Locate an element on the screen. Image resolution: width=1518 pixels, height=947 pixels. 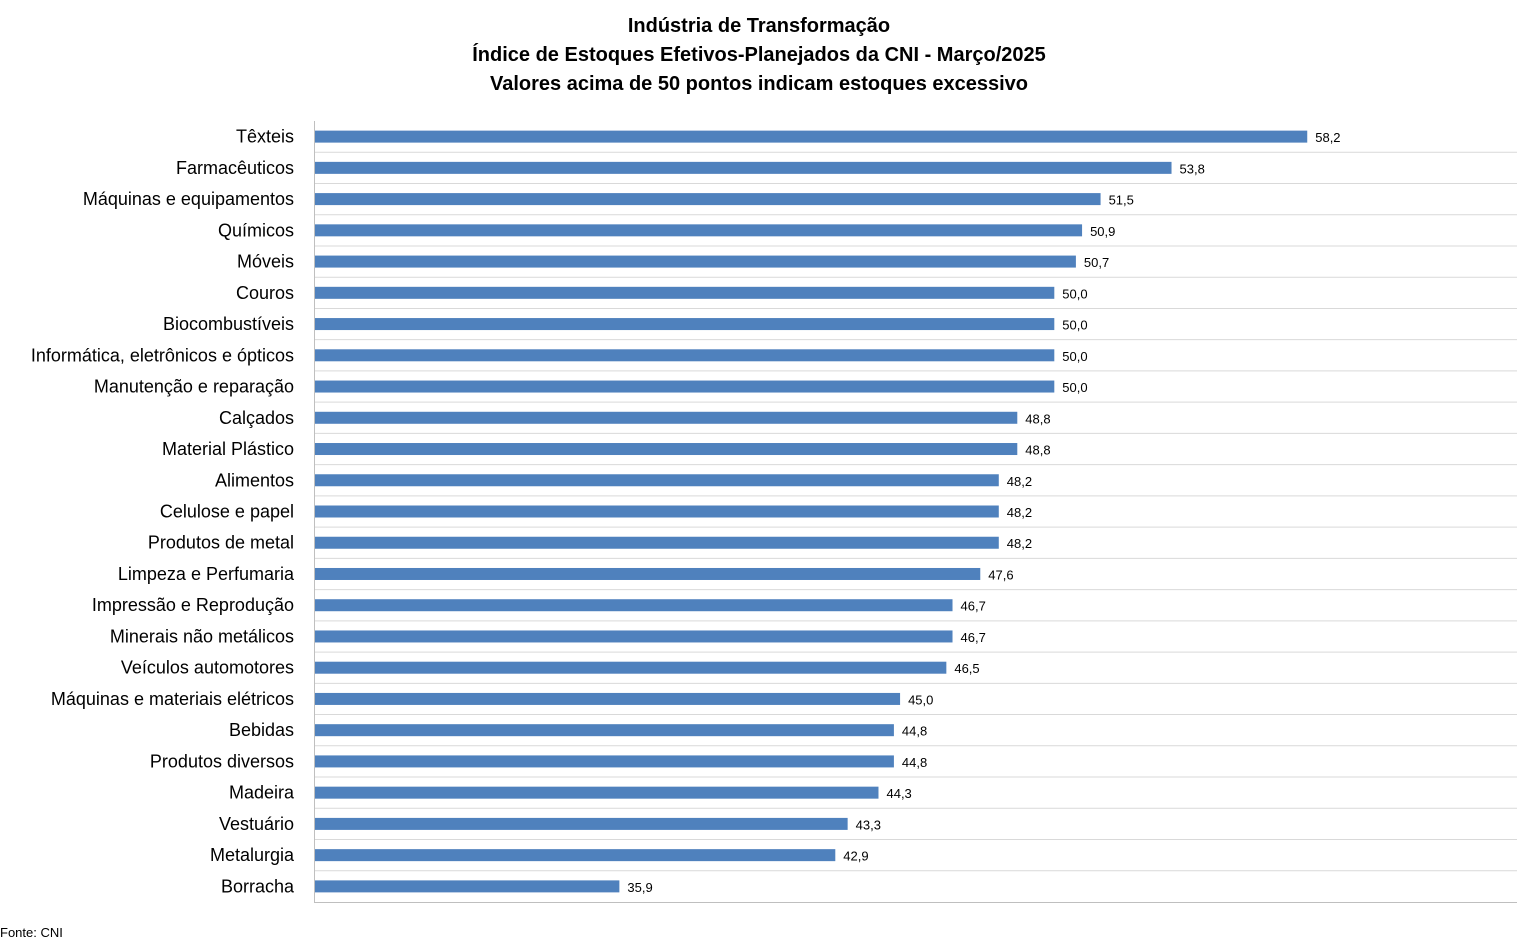
category-label: Manutenção e reparação is located at coordinates (194, 387).